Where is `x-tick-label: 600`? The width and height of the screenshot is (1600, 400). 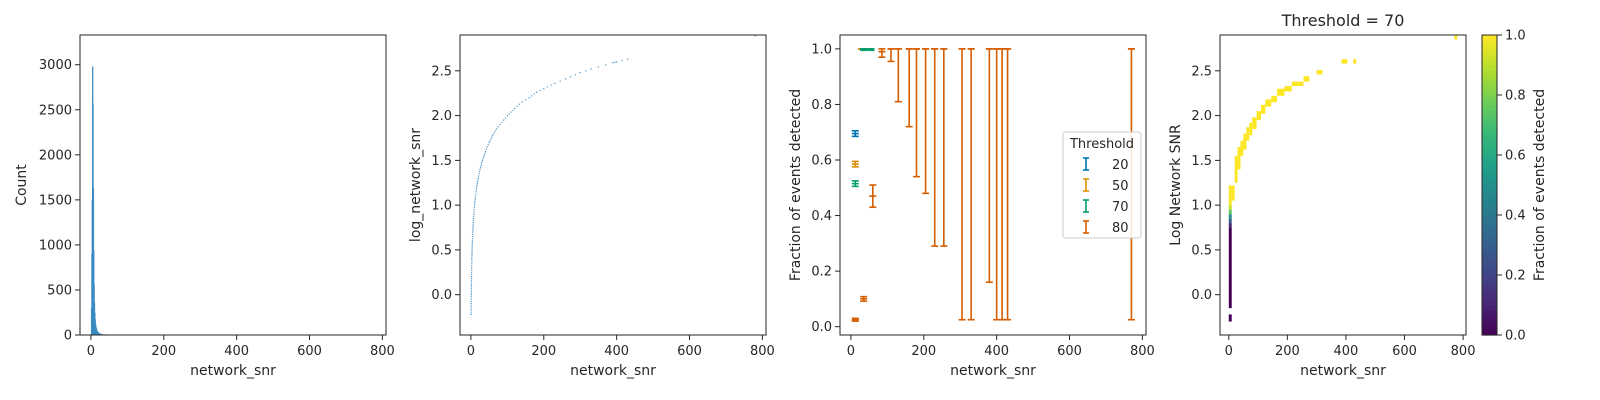 x-tick-label: 600 is located at coordinates (689, 351).